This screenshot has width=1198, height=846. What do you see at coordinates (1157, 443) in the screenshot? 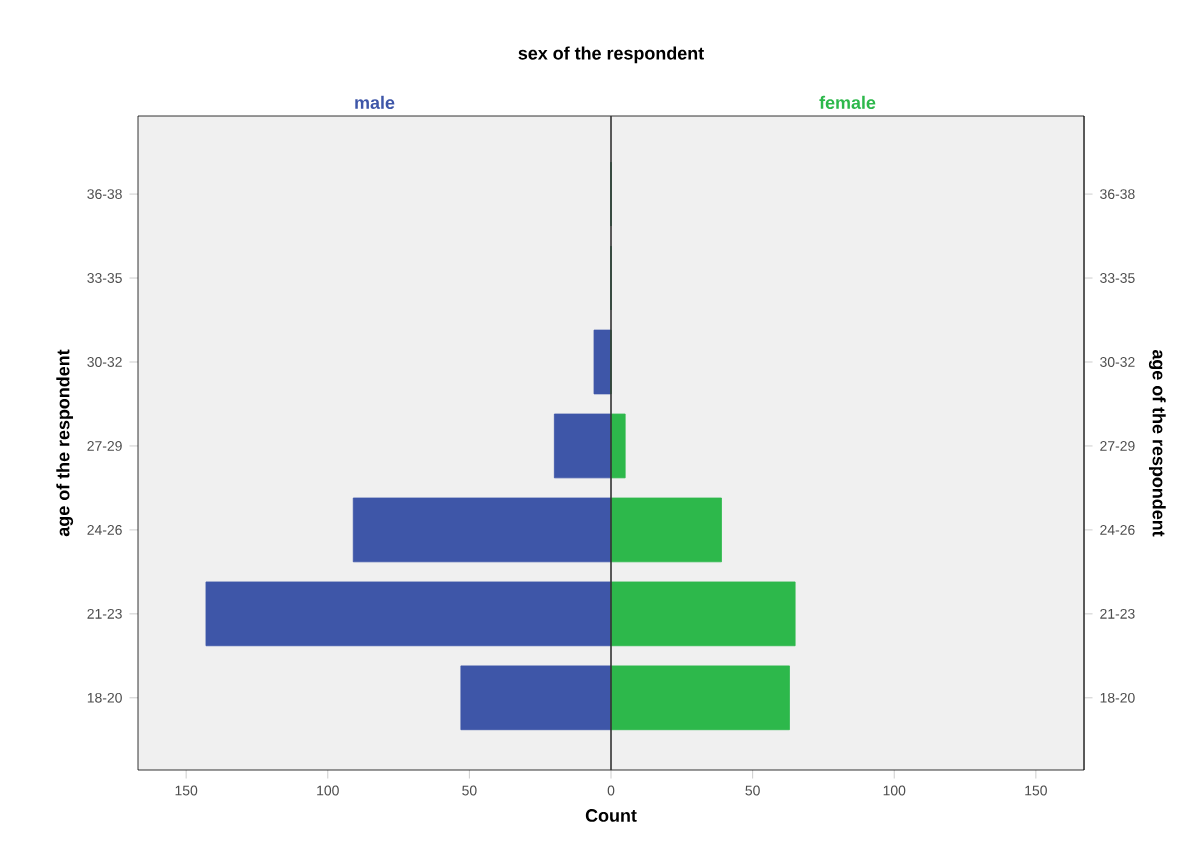
I see `y2-axis-title: age of the respondent` at bounding box center [1157, 443].